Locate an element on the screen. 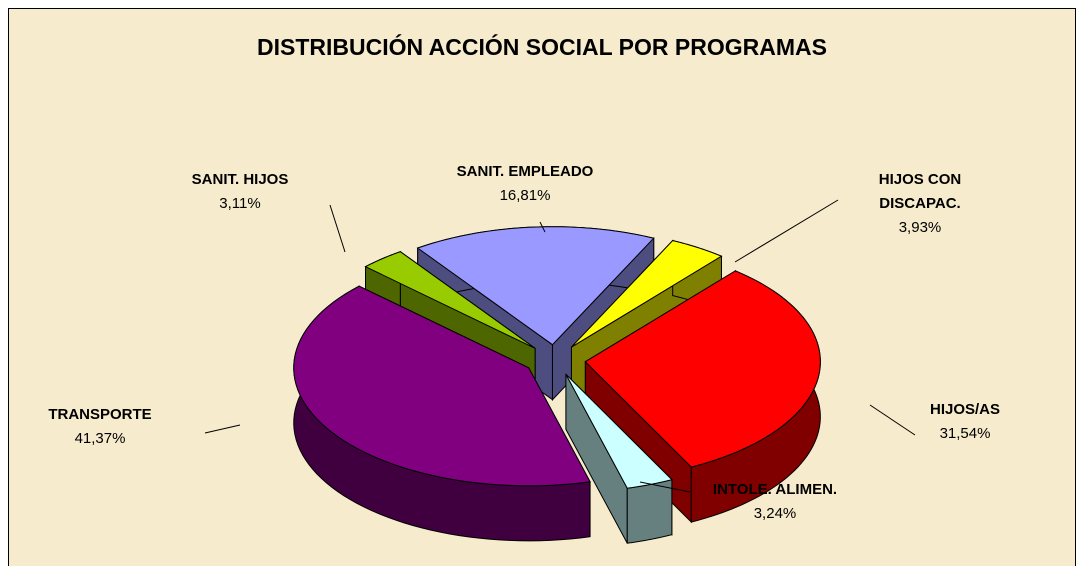 The height and width of the screenshot is (567, 1084). category-label: HIJOS/AS is located at coordinates (965, 409).